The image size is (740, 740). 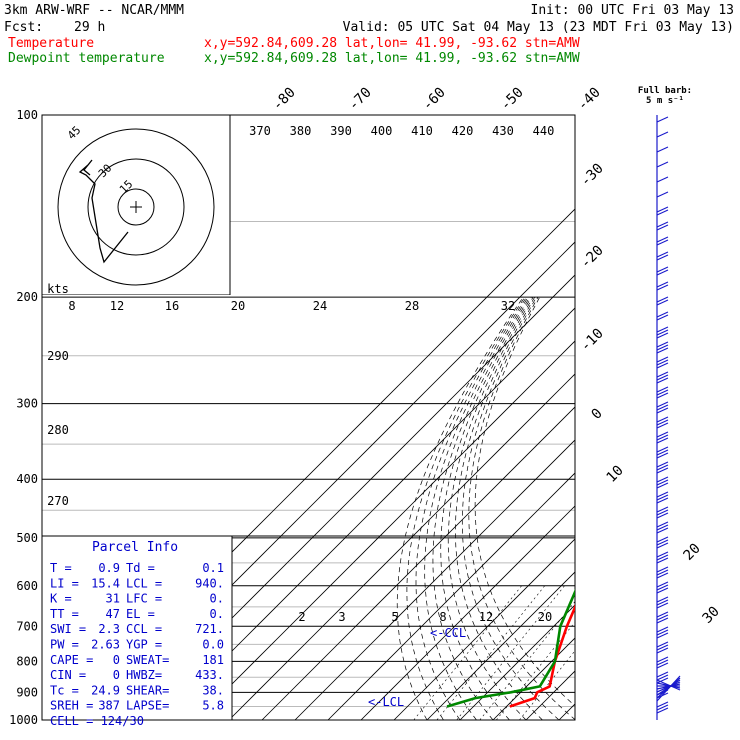 I want to click on parcel-cell: 5.8, so click(x=213, y=706).